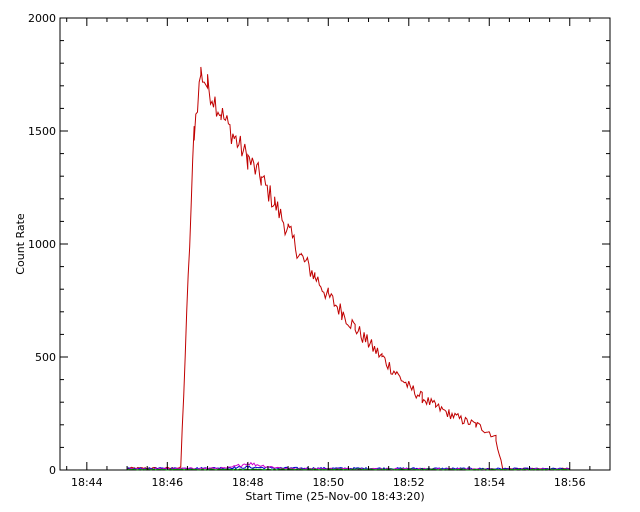 Image resolution: width=640 pixels, height=512 pixels. Describe the element at coordinates (42, 131) in the screenshot. I see `y-tick-label: 1500` at that location.